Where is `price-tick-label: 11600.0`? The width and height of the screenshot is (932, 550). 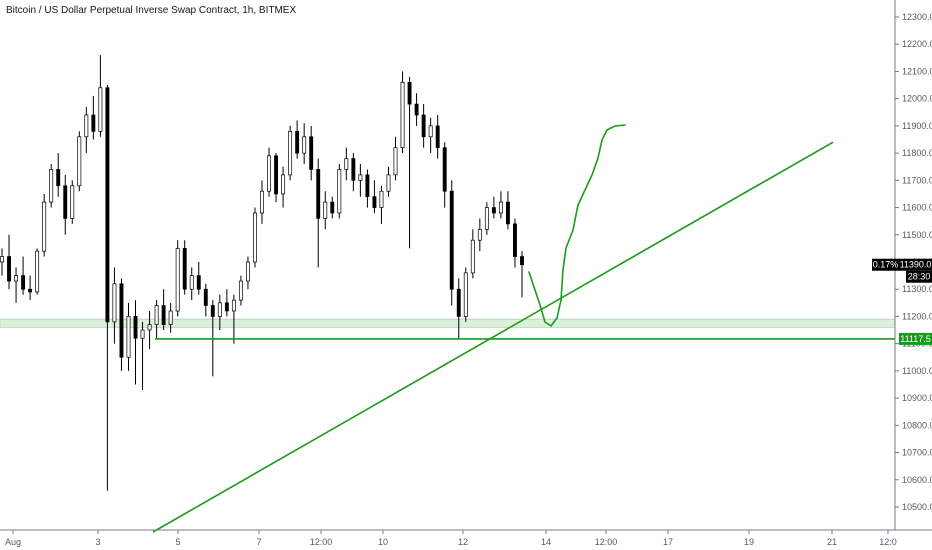 price-tick-label: 11600.0 is located at coordinates (917, 208).